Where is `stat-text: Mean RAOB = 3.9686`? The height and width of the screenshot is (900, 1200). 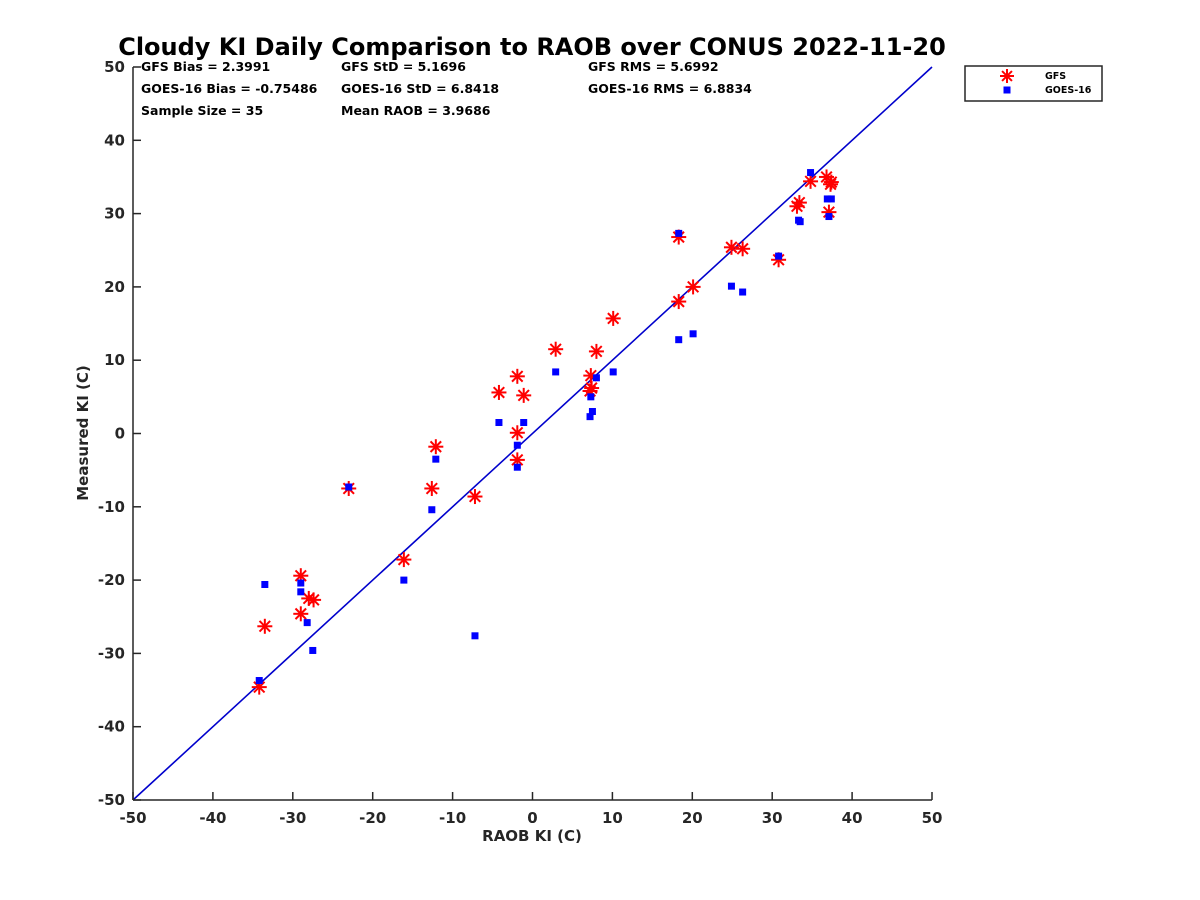
stat-text: Mean RAOB = 3.9686 is located at coordinates (416, 110).